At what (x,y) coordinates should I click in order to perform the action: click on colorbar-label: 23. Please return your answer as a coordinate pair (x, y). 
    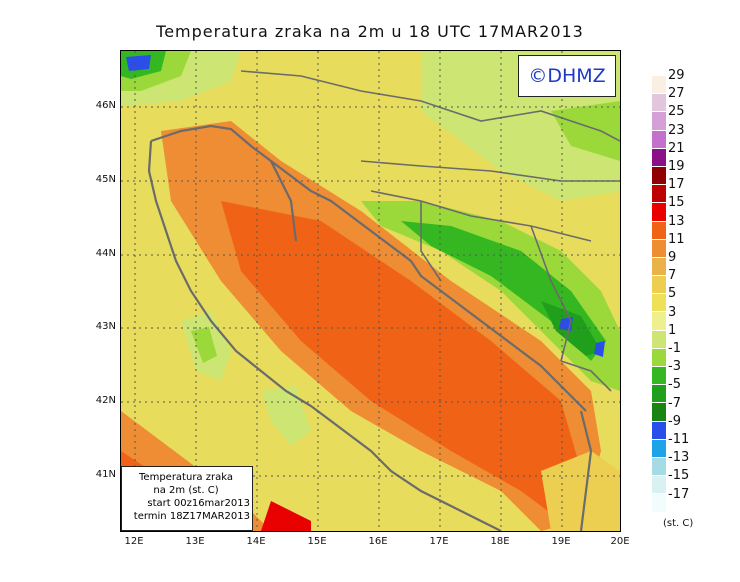
    Looking at the image, I should click on (676, 130).